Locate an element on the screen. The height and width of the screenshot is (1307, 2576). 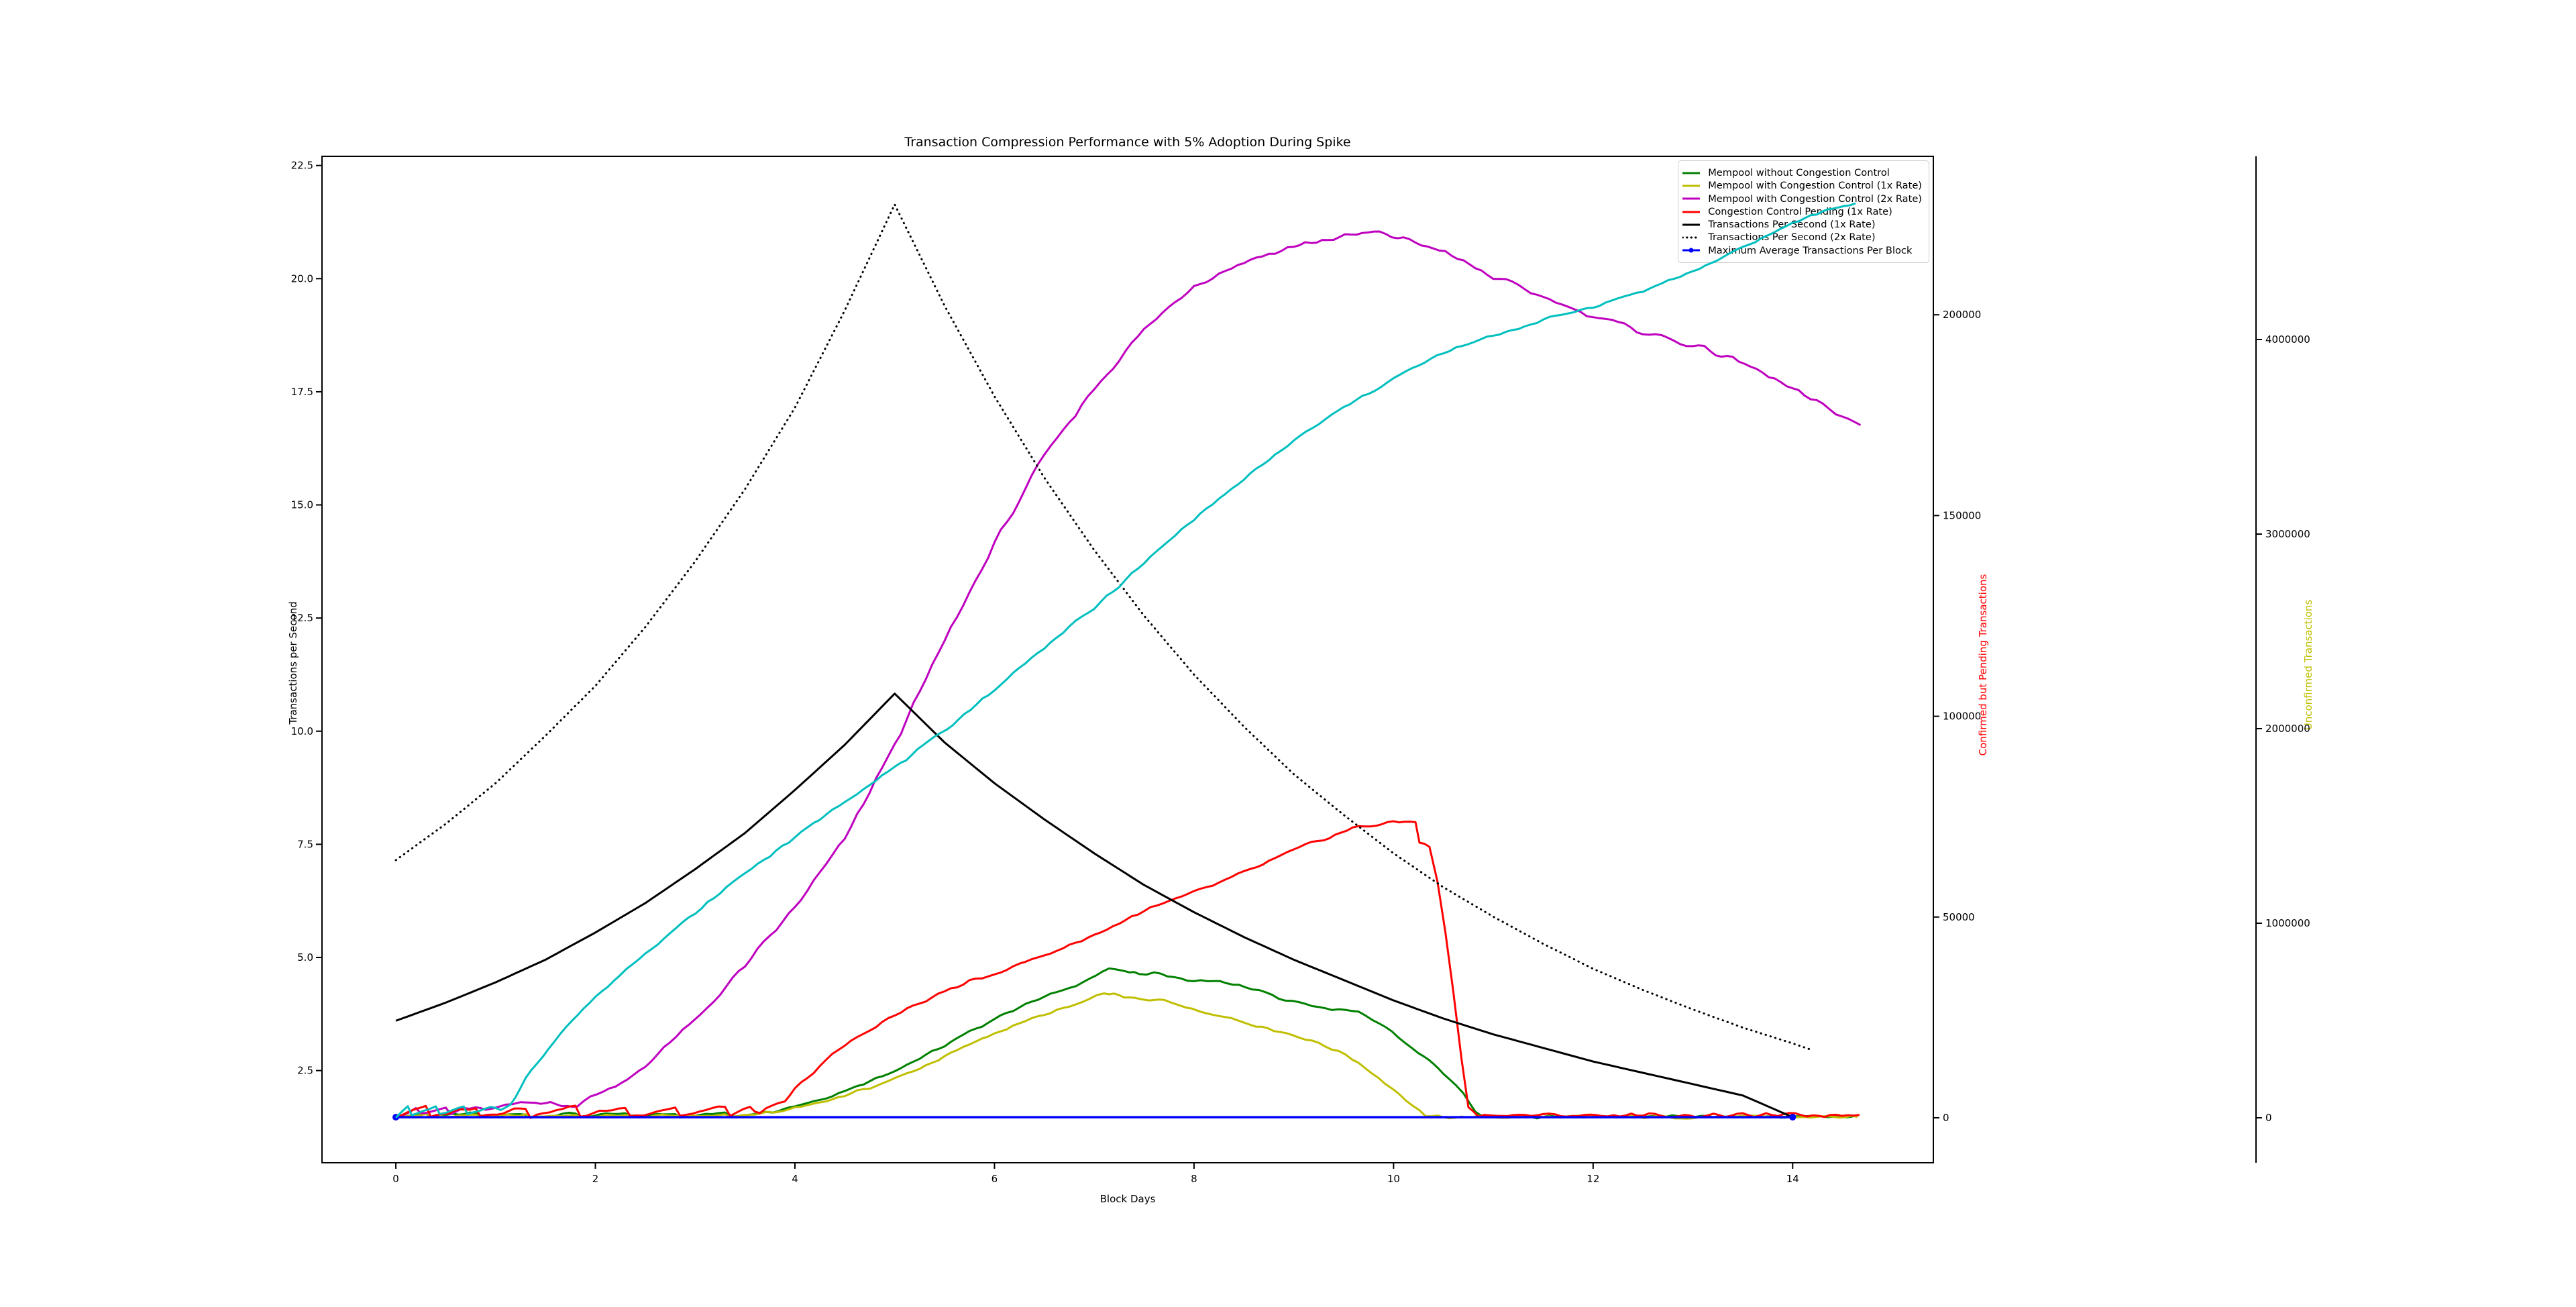
unconfirmed-tick-label: 4000000 is located at coordinates (2287, 339).